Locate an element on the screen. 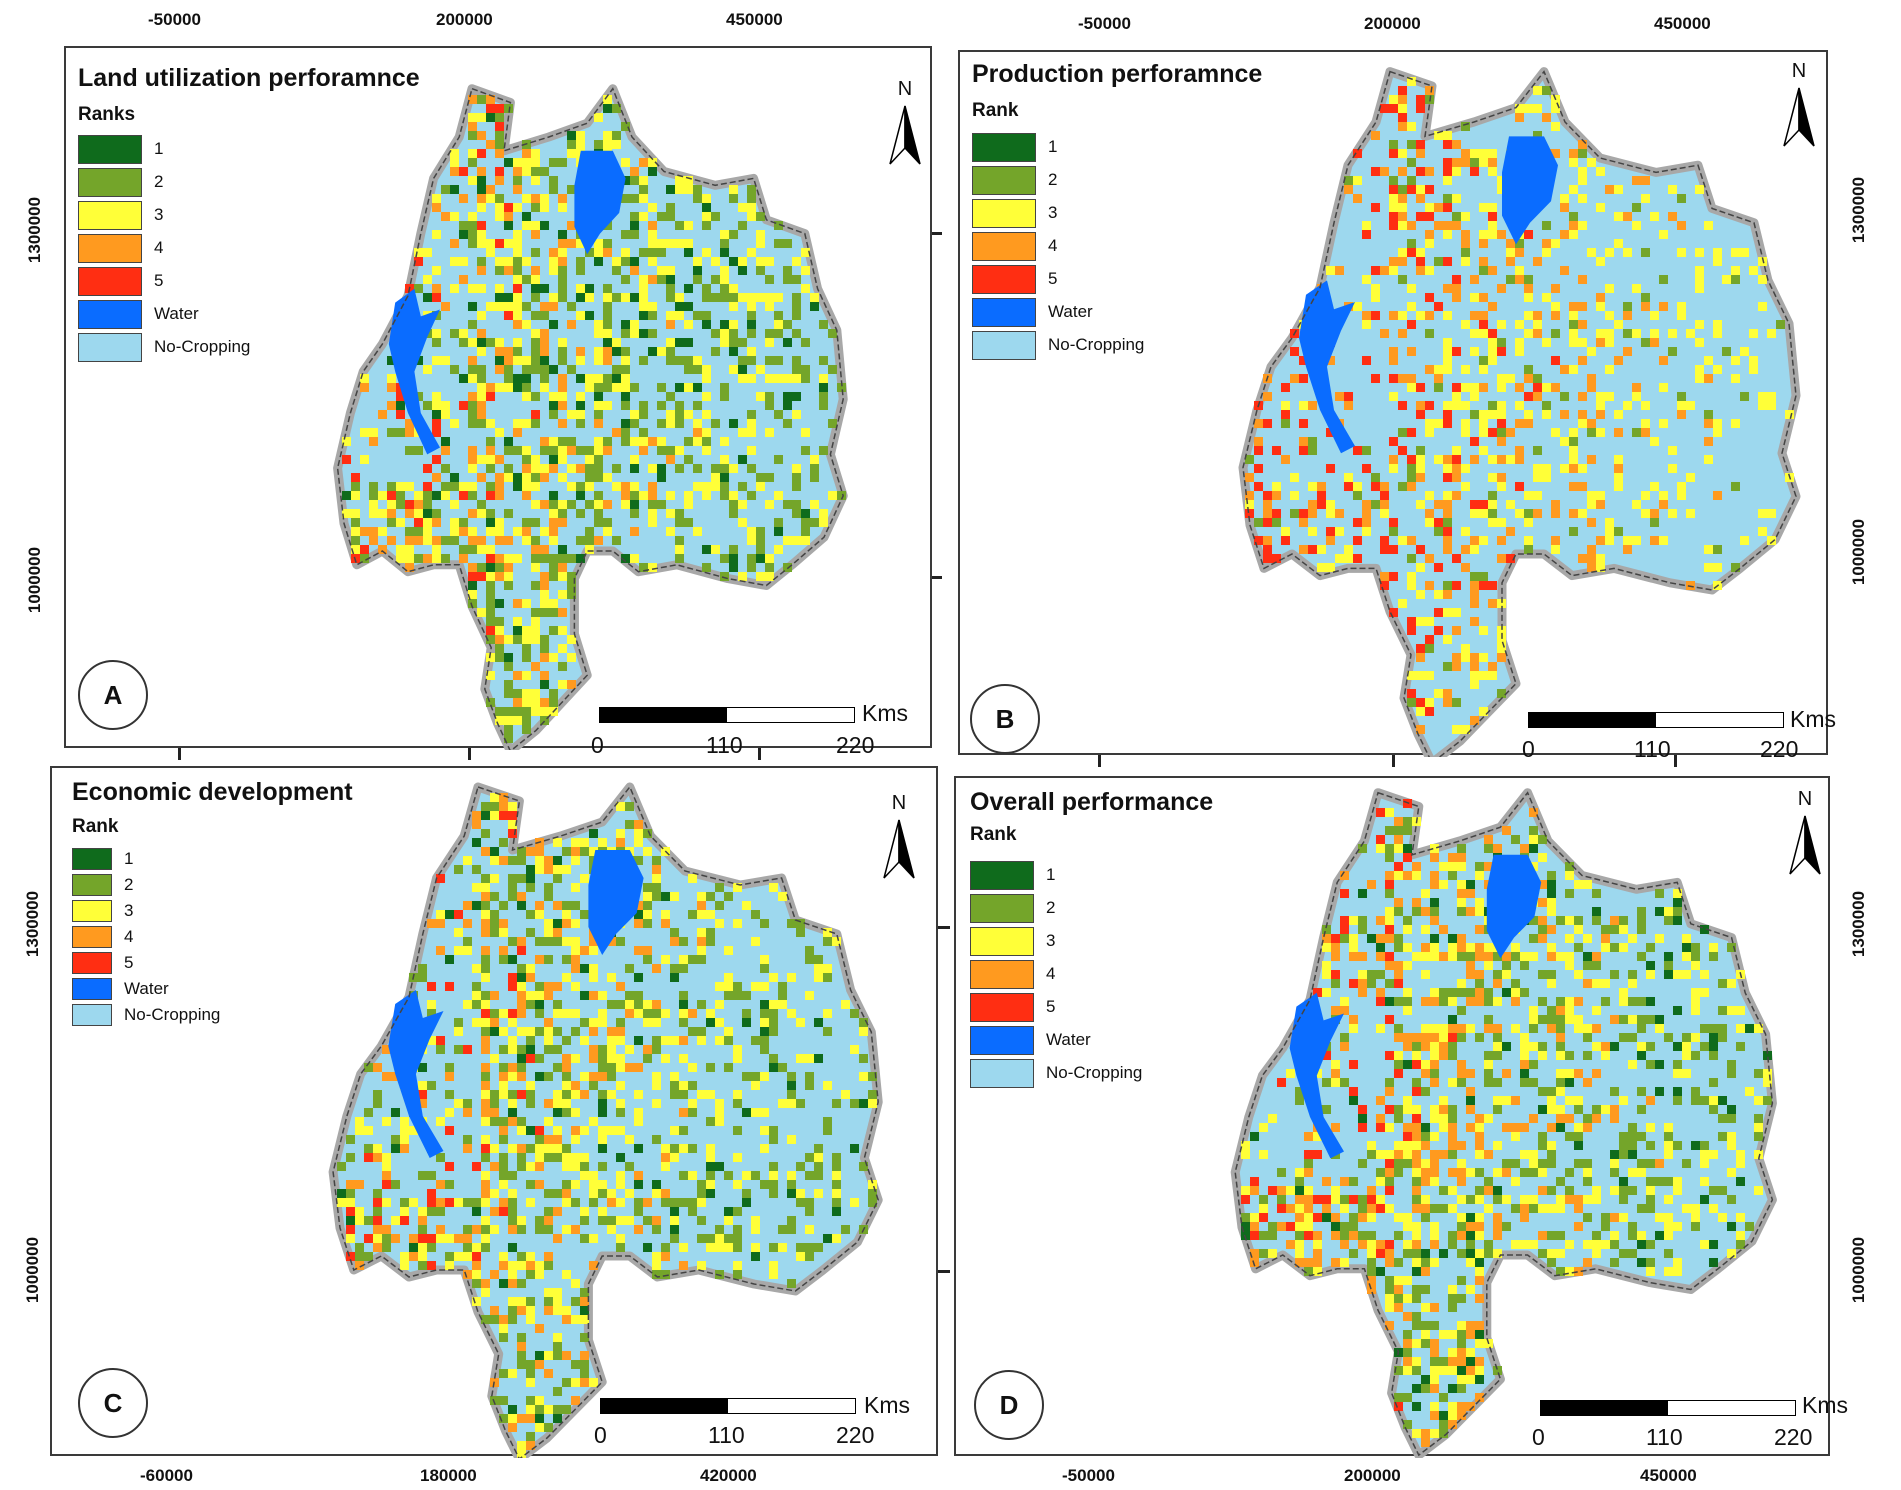 This screenshot has height=1490, width=1901. reservoir is located at coordinates (416, 1074).